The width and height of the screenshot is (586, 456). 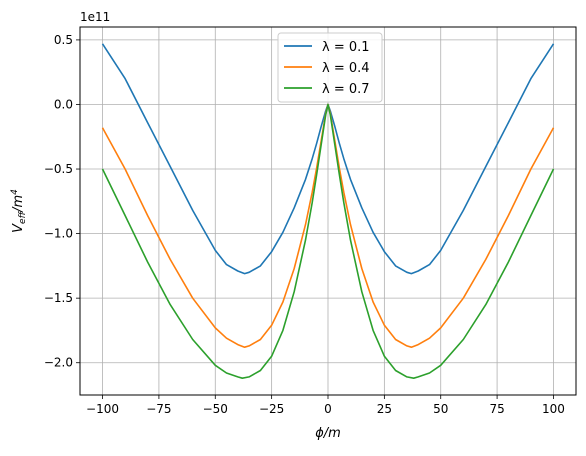 What do you see at coordinates (346, 89) in the screenshot?
I see `legend-label-3: λ = 0.7` at bounding box center [346, 89].